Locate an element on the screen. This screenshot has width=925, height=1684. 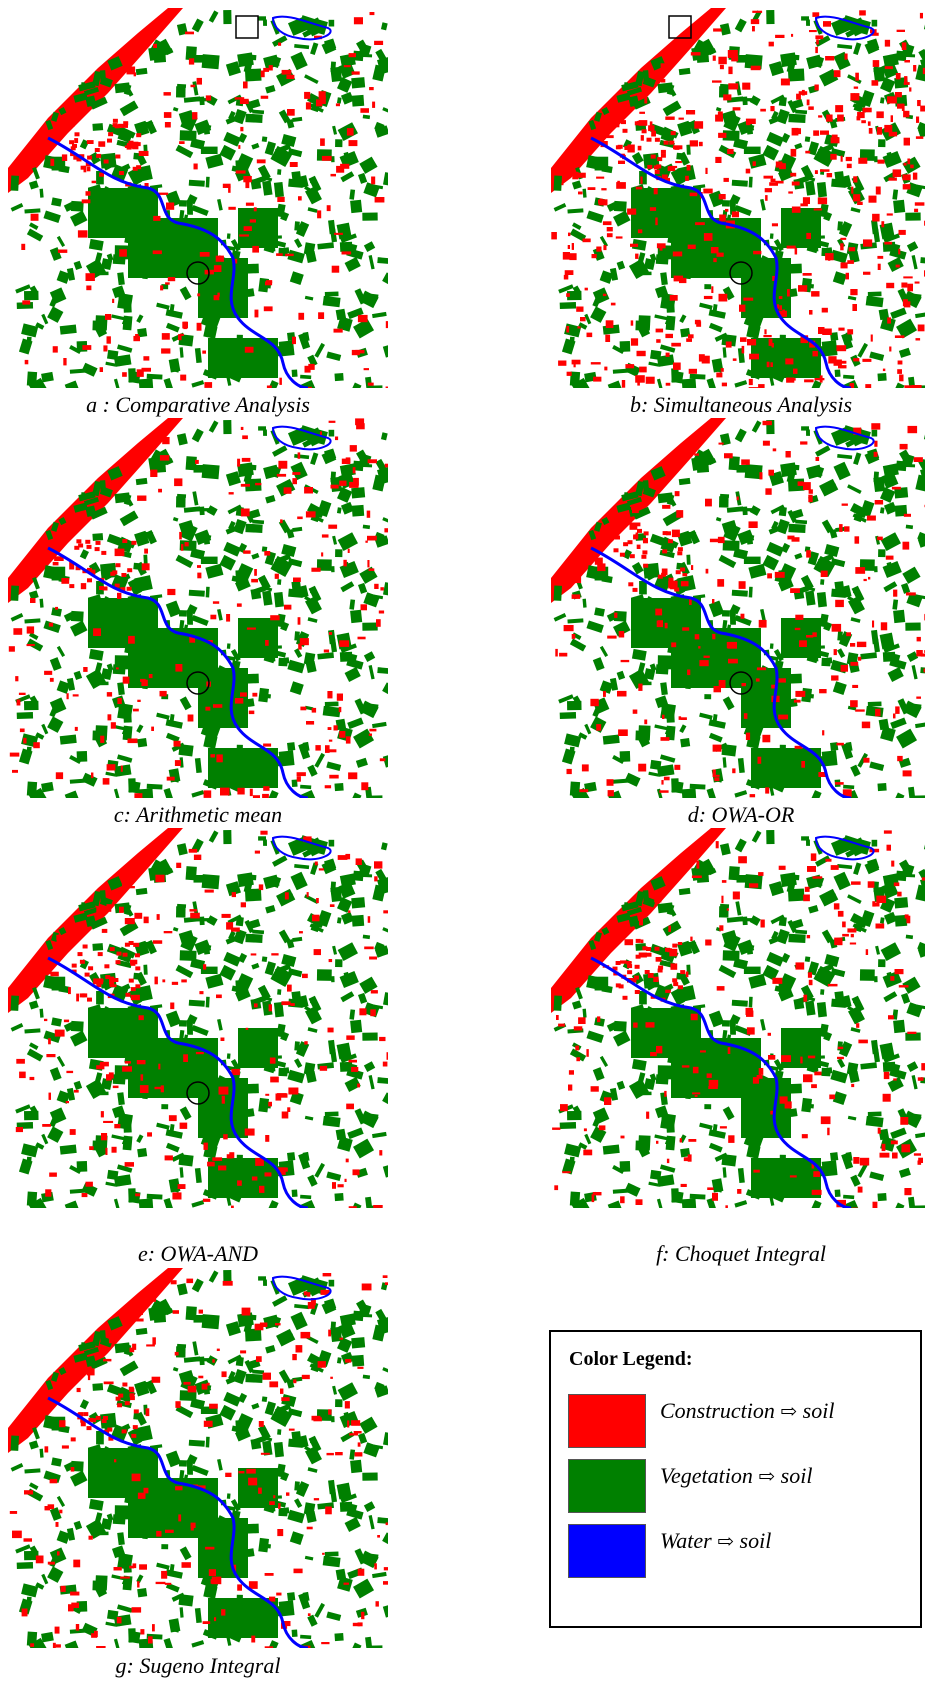
legend-item-water: Water ⇨ soil is located at coordinates (733, 1552).